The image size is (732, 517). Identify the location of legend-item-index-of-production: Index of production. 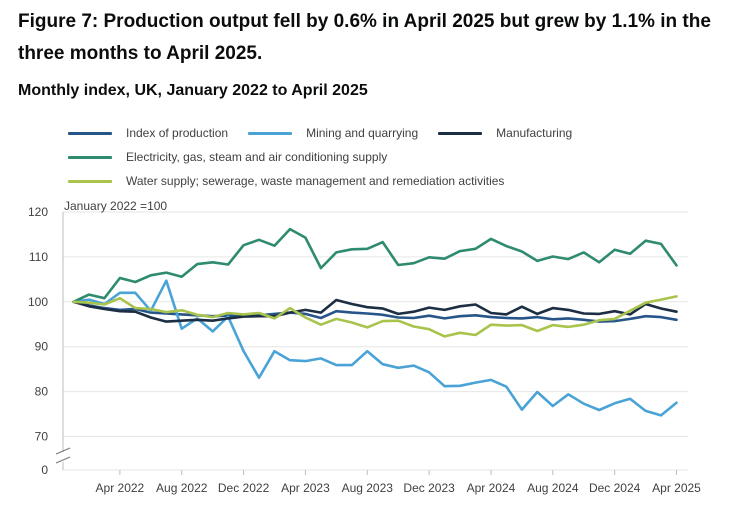
(148, 133).